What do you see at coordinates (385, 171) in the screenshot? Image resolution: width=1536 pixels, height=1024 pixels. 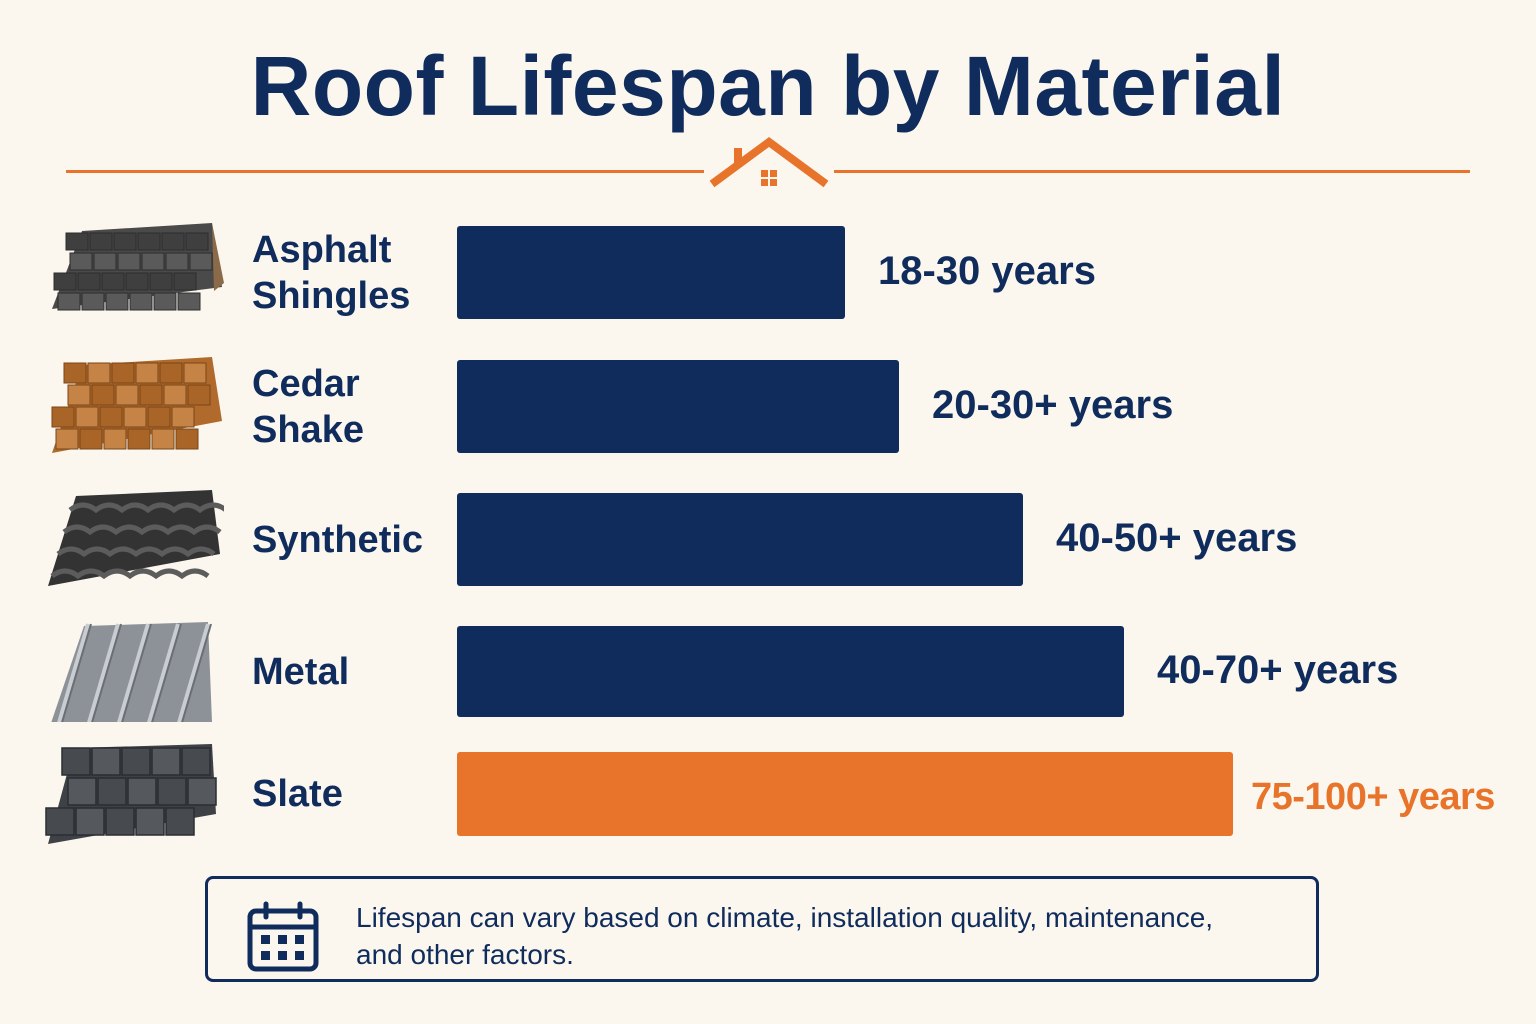 I see `title-divider-left` at bounding box center [385, 171].